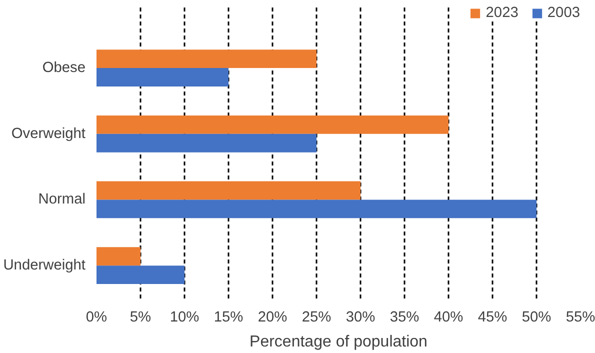 The height and width of the screenshot is (353, 595). What do you see at coordinates (44, 266) in the screenshot?
I see `y-tick-label: Underweight` at bounding box center [44, 266].